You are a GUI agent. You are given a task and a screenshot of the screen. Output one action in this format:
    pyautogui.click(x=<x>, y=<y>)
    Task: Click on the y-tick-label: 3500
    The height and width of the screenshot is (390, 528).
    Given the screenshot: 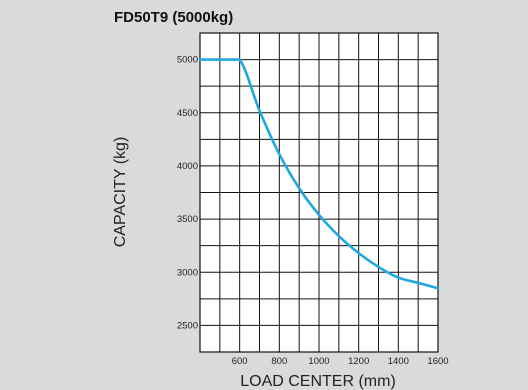 What is the action you would take?
    pyautogui.click(x=187, y=219)
    